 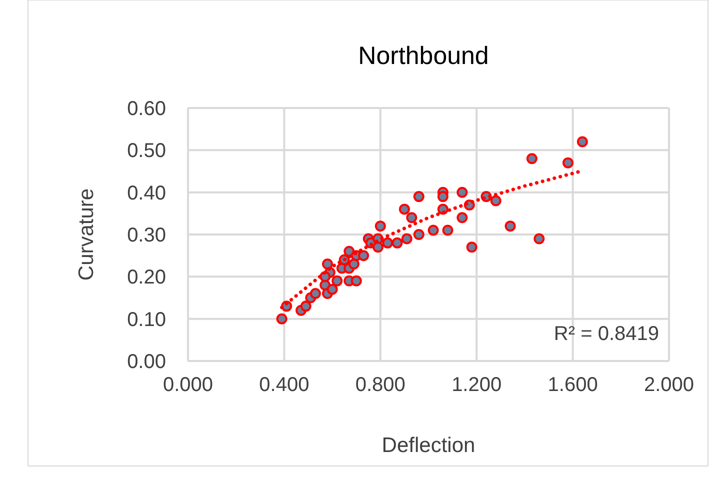 What do you see at coordinates (423, 56) in the screenshot?
I see `chart-title: Northbound` at bounding box center [423, 56].